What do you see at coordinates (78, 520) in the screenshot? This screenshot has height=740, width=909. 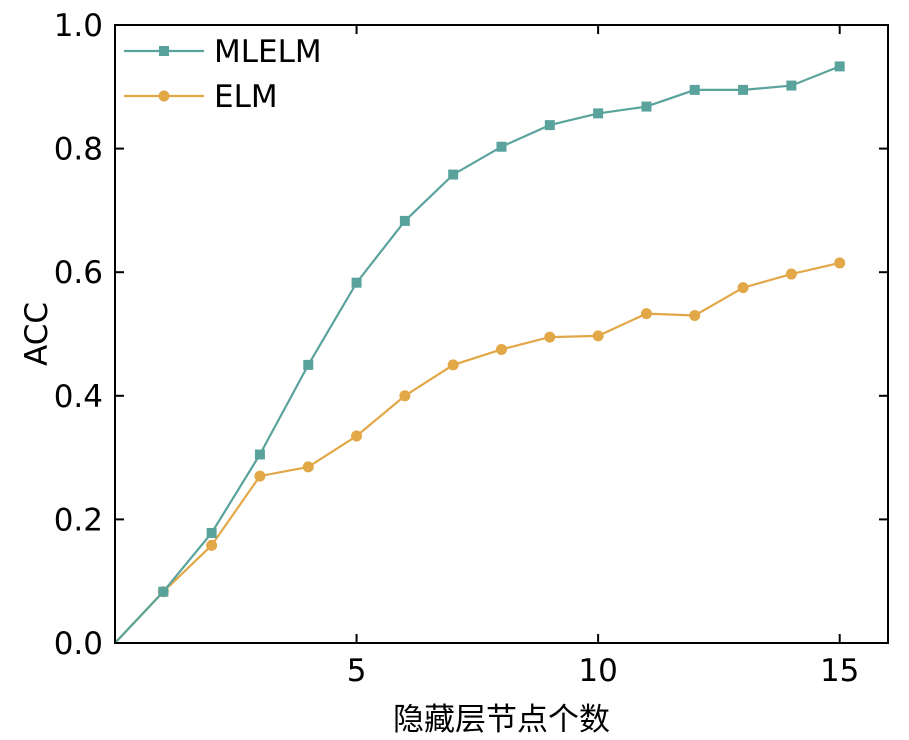 I see `y-tick-label: 0.2` at bounding box center [78, 520].